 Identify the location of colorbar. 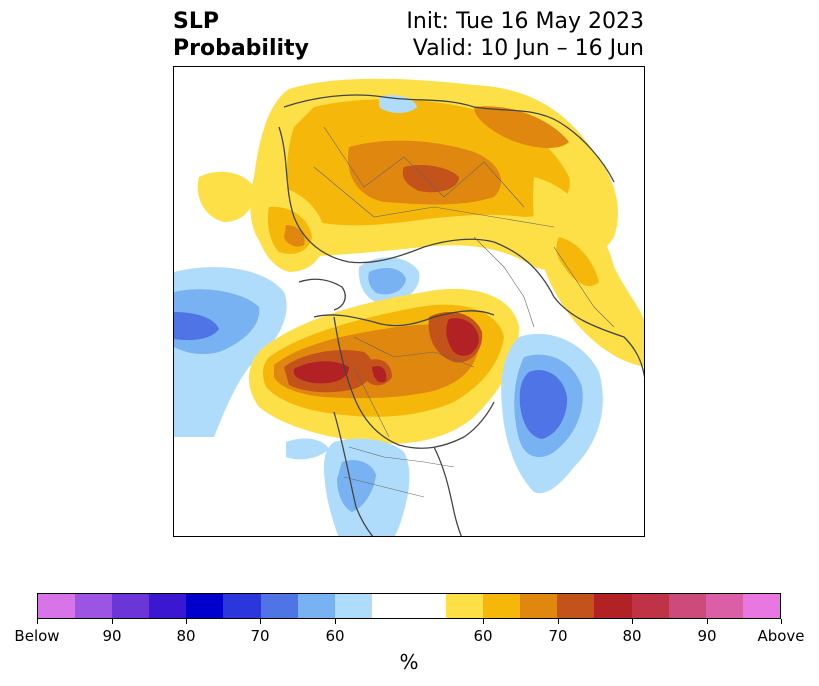
(409, 606).